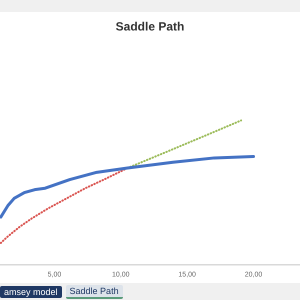 The image size is (300, 300). I want to click on text: amsey model, so click(31, 292).